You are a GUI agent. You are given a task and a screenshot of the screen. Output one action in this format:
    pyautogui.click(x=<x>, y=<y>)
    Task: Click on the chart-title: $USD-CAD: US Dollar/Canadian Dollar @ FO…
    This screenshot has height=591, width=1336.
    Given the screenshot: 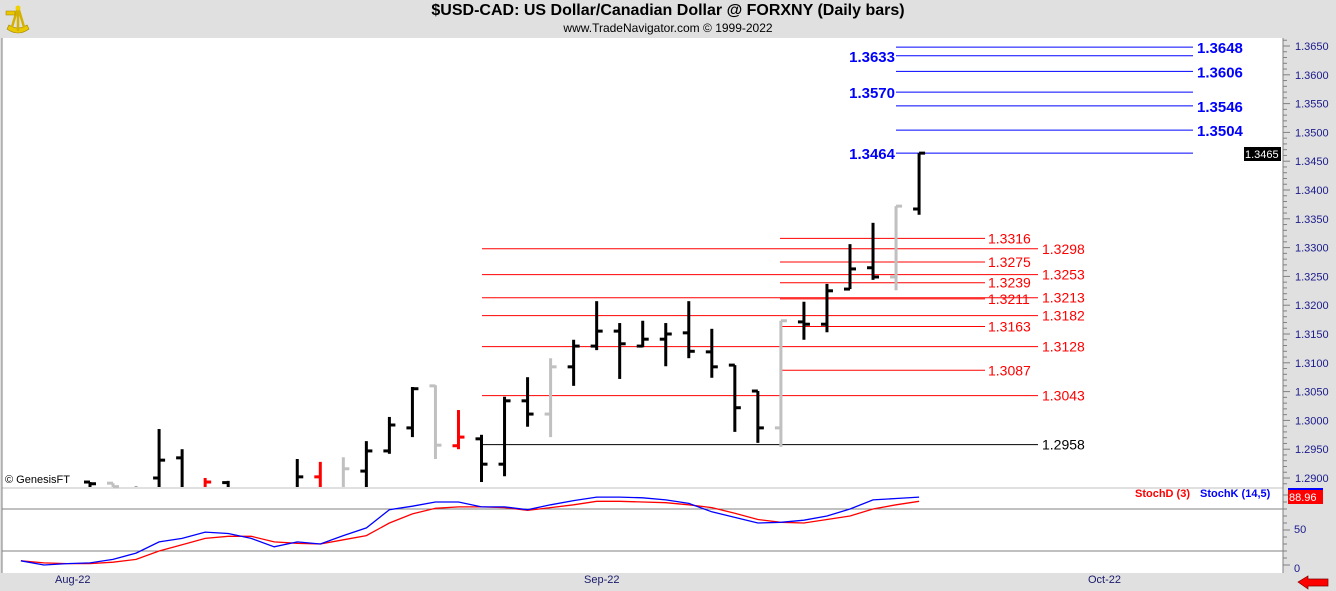 What is the action you would take?
    pyautogui.click(x=668, y=10)
    